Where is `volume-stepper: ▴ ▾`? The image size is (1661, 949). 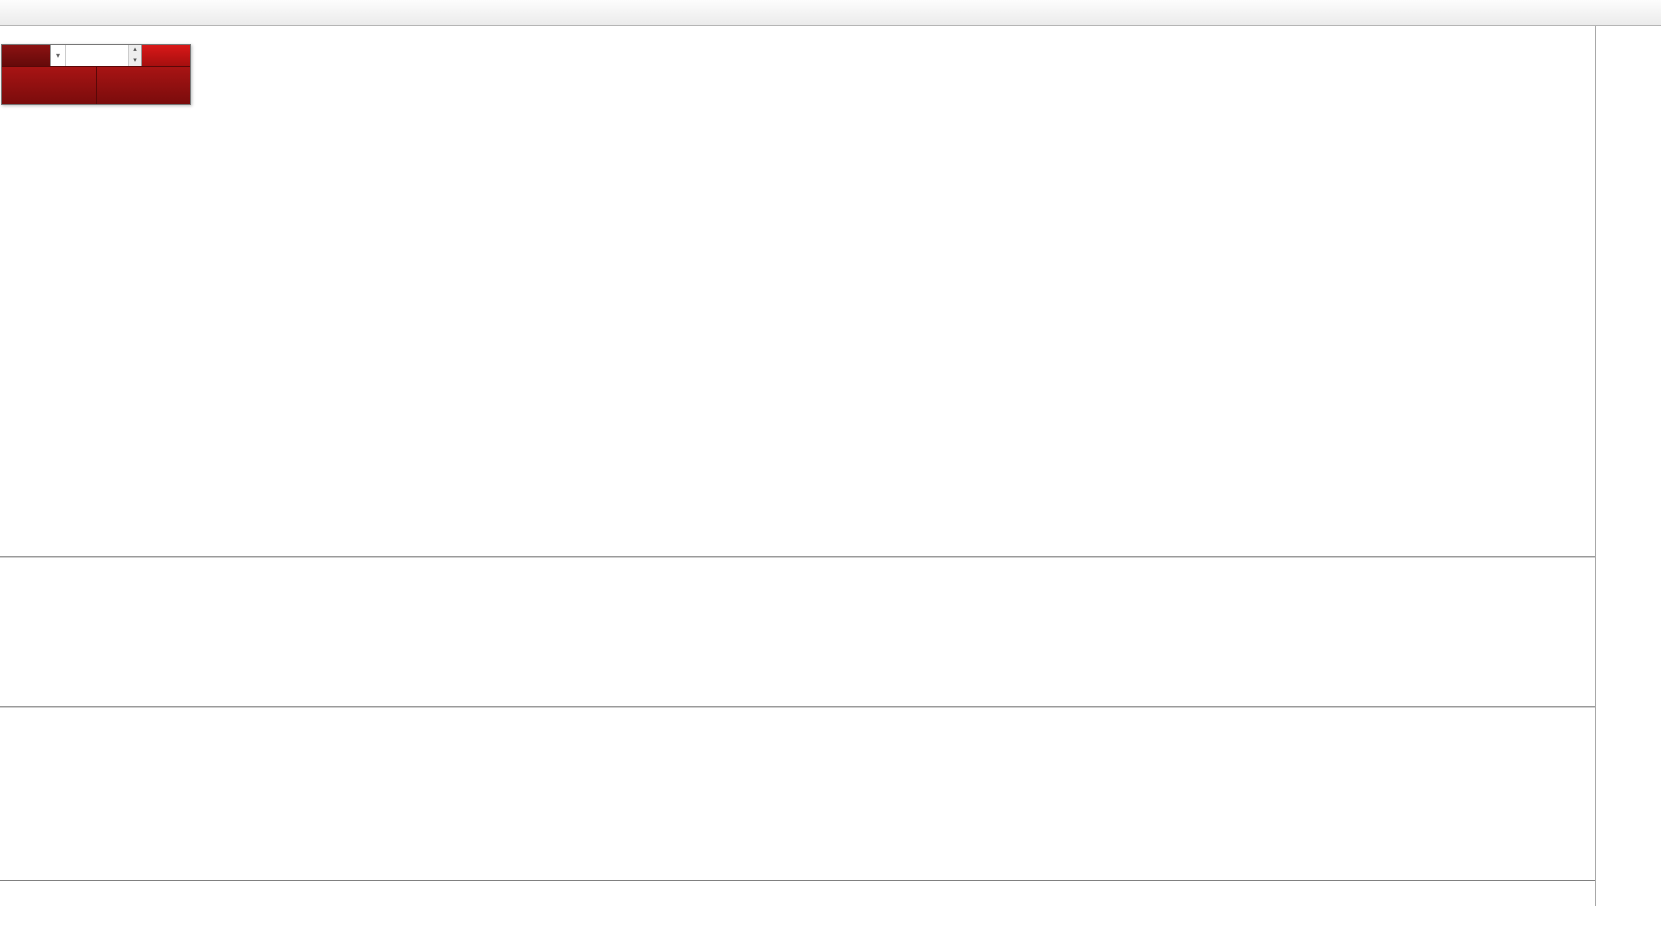
volume-stepper: ▴ ▾ is located at coordinates (134, 55).